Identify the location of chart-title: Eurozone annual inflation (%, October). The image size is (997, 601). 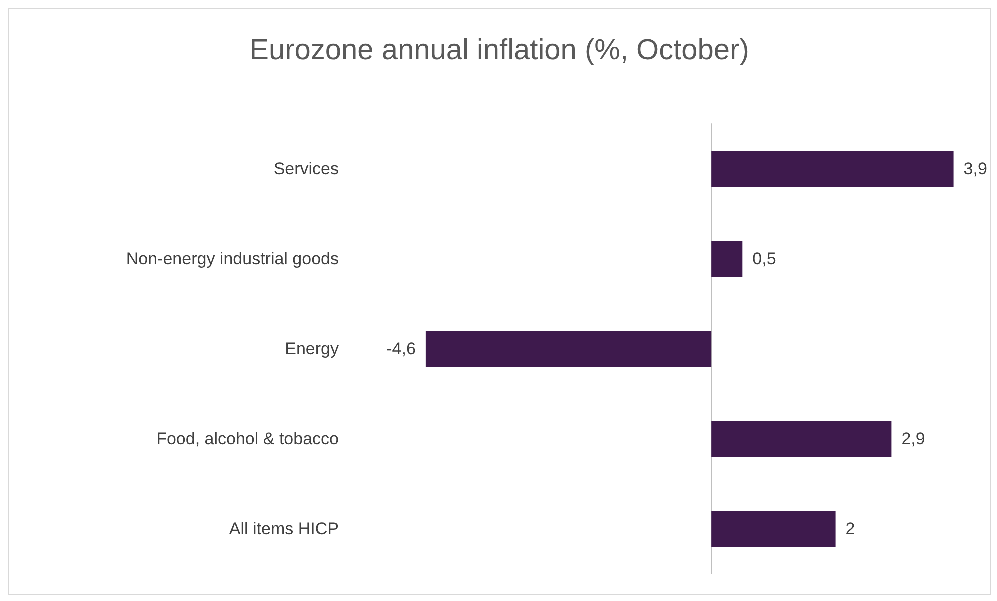
(500, 50).